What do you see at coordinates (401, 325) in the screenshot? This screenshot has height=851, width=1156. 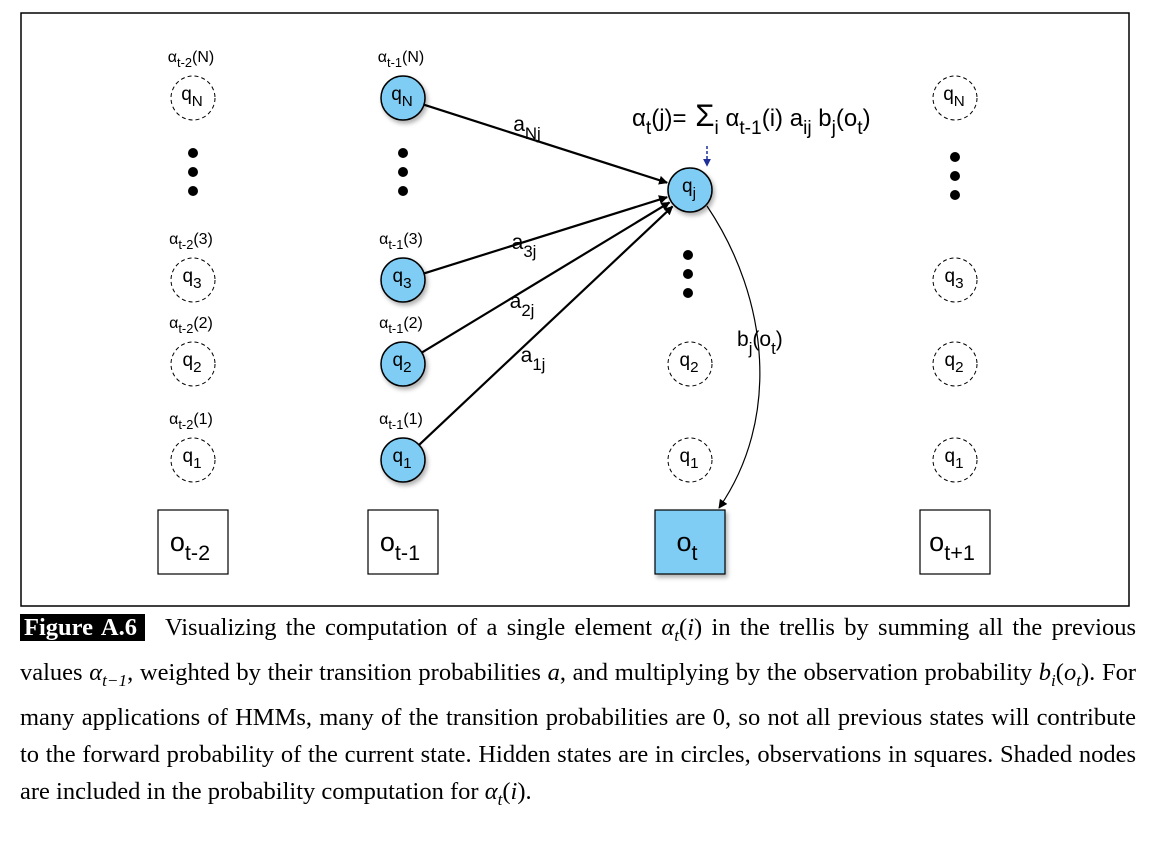 I see `alpha-label: αt-1(2)` at bounding box center [401, 325].